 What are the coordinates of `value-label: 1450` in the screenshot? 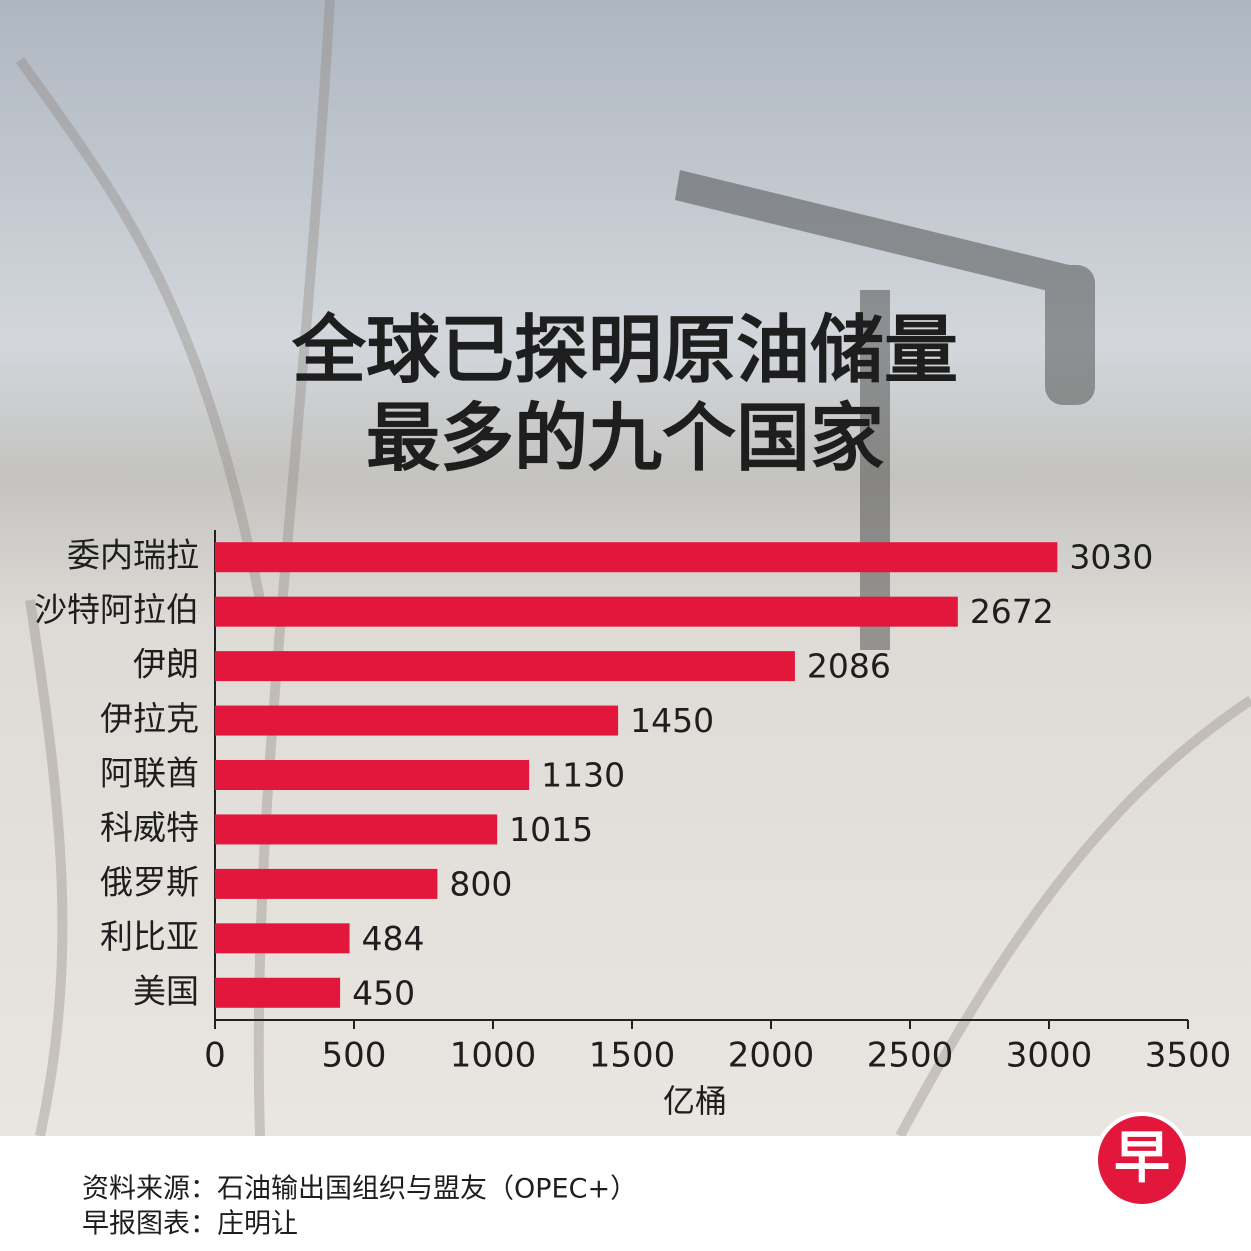 It's located at (672, 720).